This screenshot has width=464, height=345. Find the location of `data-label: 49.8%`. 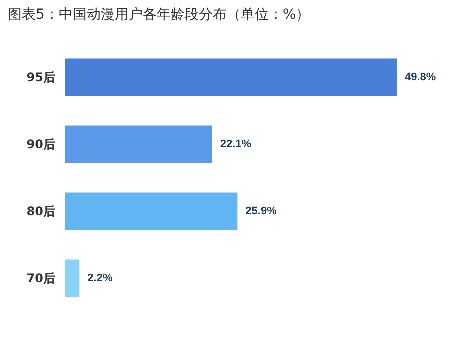

data-label: 49.8% is located at coordinates (420, 78).